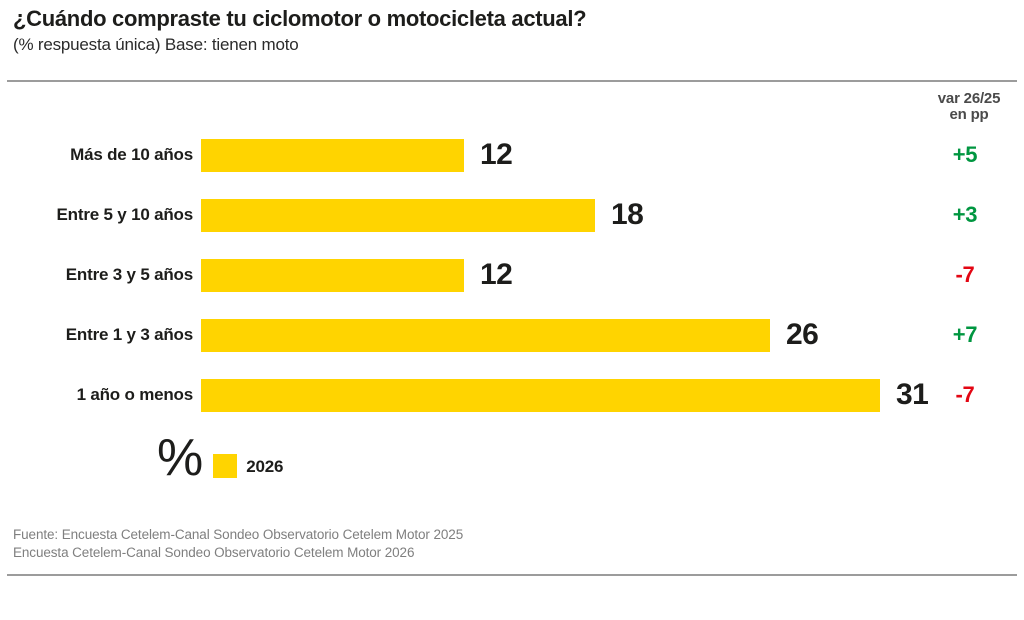 The height and width of the screenshot is (620, 1024). Describe the element at coordinates (969, 114) in the screenshot. I see `var-header-line2: en pp` at that location.